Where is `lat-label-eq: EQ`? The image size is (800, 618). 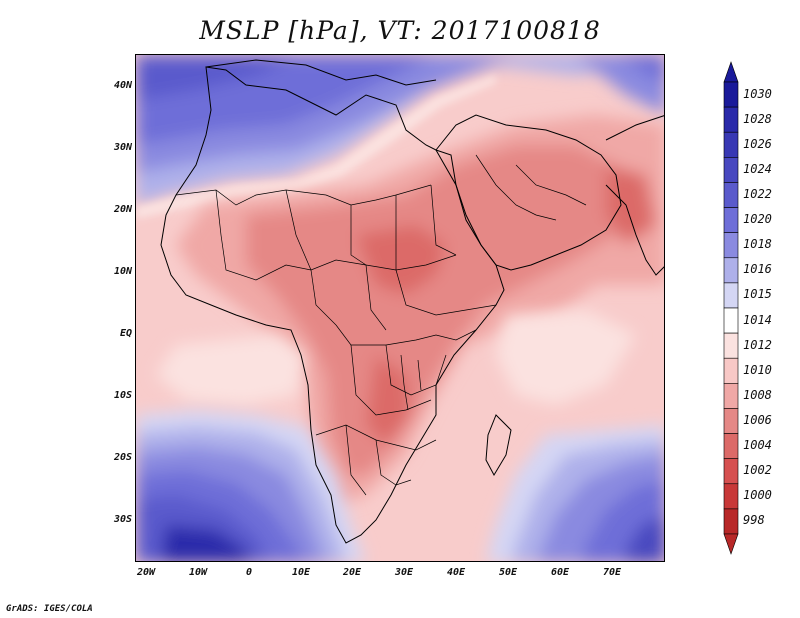
lat-label-eq: EQ is located at coordinates (125, 333).